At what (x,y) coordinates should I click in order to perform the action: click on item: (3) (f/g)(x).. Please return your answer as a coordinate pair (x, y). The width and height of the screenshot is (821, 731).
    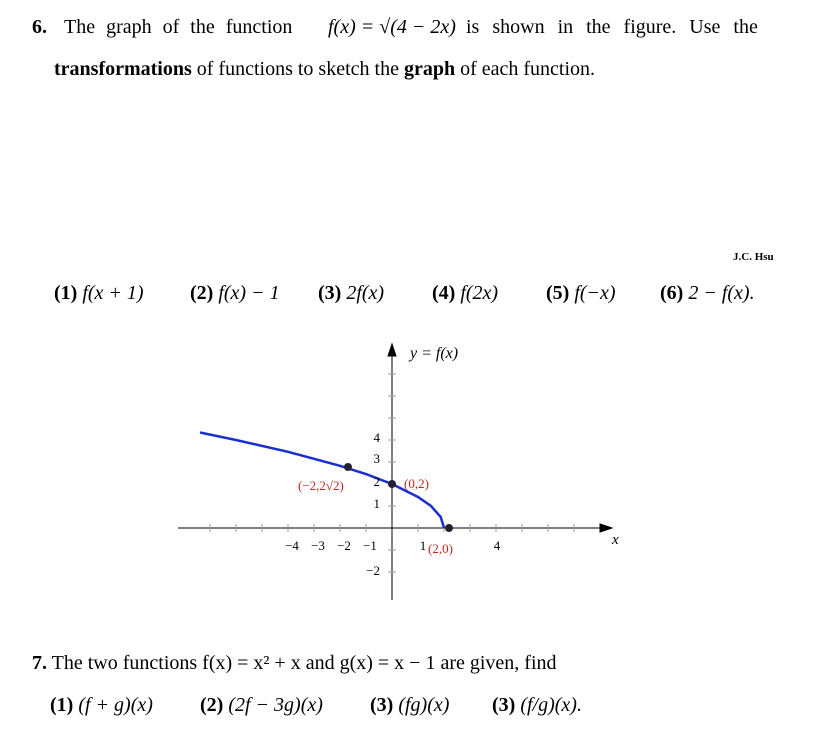
    Looking at the image, I should click on (537, 705).